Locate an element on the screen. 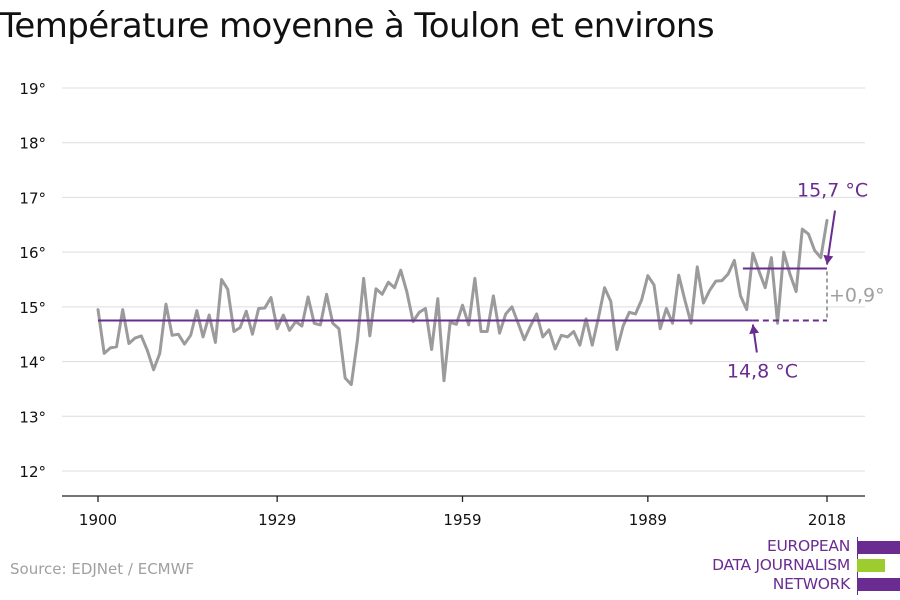 Image resolution: width=900 pixels, height=600 pixels. recent-label-arrow-head is located at coordinates (828, 259).